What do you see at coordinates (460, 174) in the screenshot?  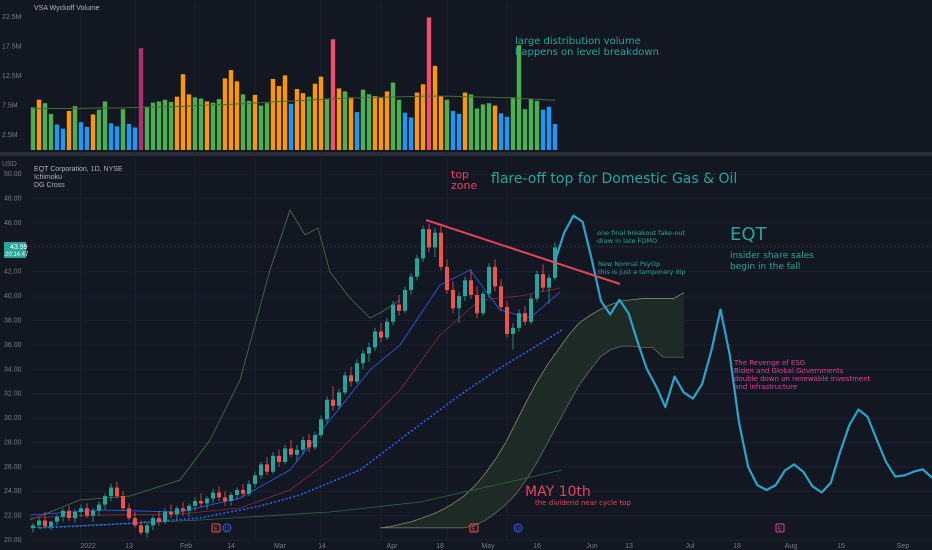 I see `annotation-top: top` at bounding box center [460, 174].